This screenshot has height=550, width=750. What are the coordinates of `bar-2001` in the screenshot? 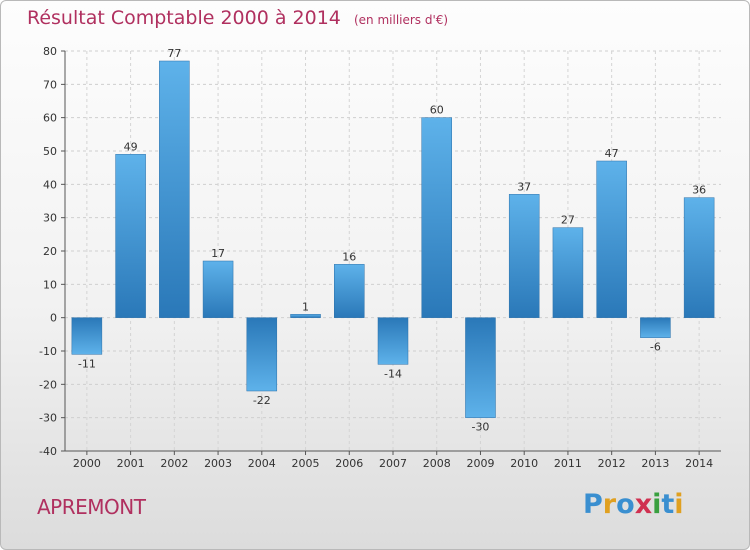 It's located at (130, 236).